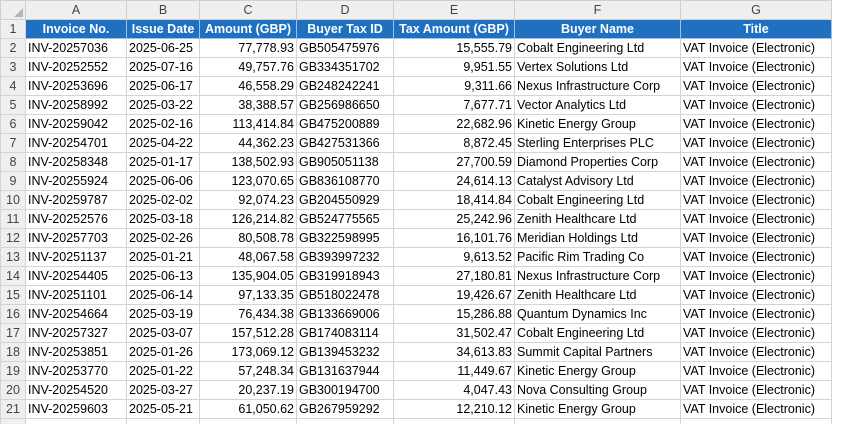  What do you see at coordinates (345, 10) in the screenshot?
I see `column-header-d: D` at bounding box center [345, 10].